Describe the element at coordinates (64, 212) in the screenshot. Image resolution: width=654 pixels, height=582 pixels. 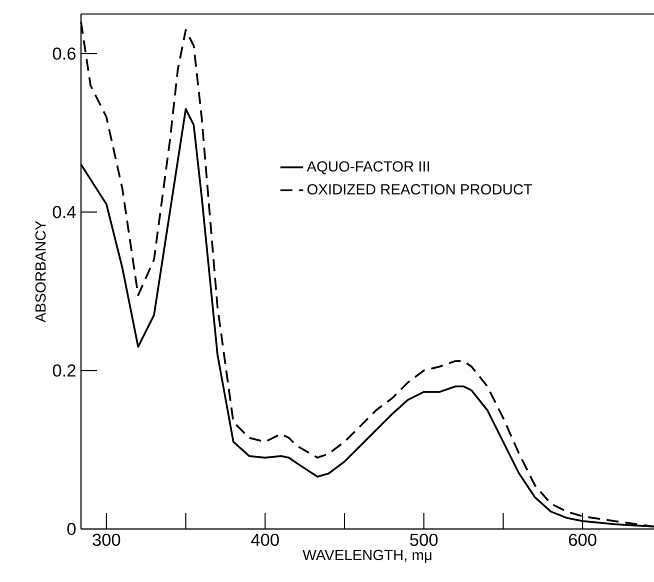
I see `y-tick-label: 0.4` at that location.